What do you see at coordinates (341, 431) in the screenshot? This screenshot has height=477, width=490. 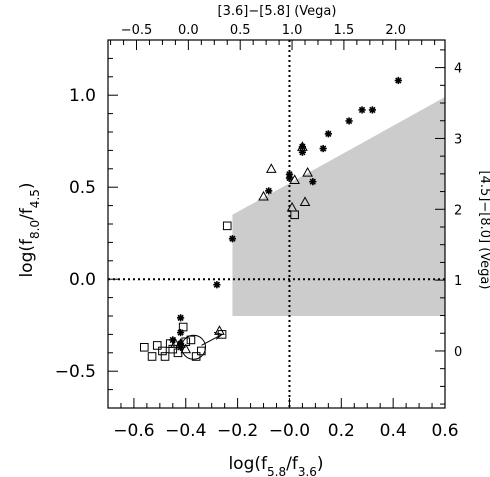 I see `x-tick-label: 0.2` at bounding box center [341, 431].